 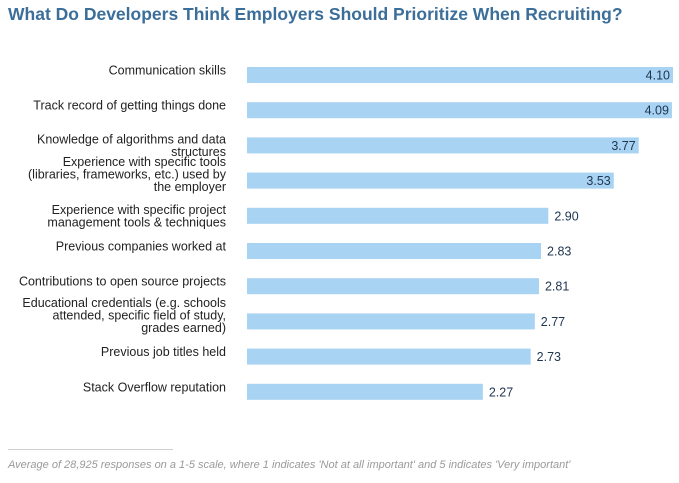 I want to click on category-label-1: Track record of getting things done, so click(x=129, y=106).